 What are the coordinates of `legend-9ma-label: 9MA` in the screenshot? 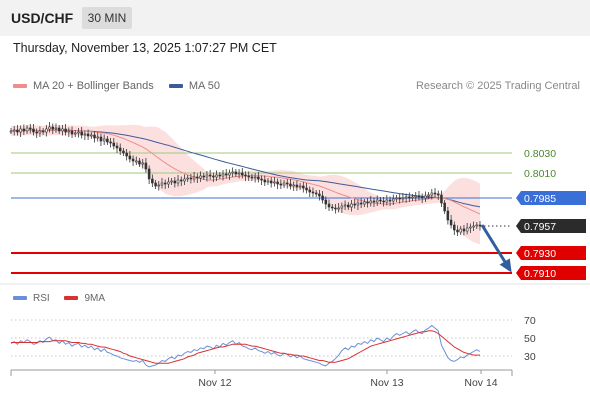 It's located at (95, 298).